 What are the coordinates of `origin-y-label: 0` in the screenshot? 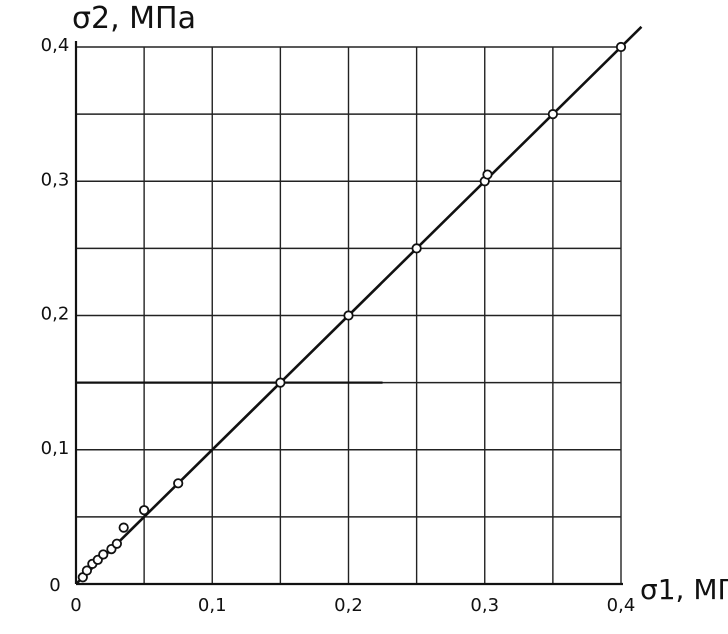 It's located at (54, 585).